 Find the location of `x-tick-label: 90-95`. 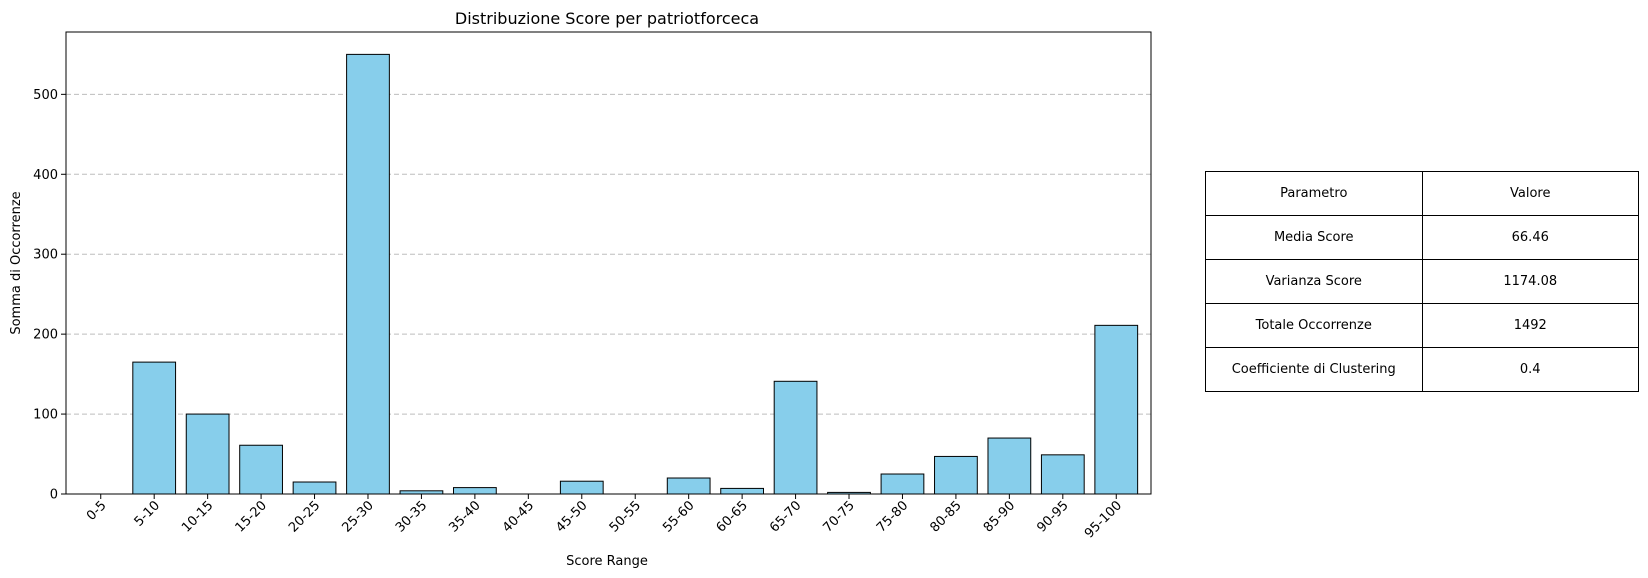

x-tick-label: 90-95 is located at coordinates (1052, 516).